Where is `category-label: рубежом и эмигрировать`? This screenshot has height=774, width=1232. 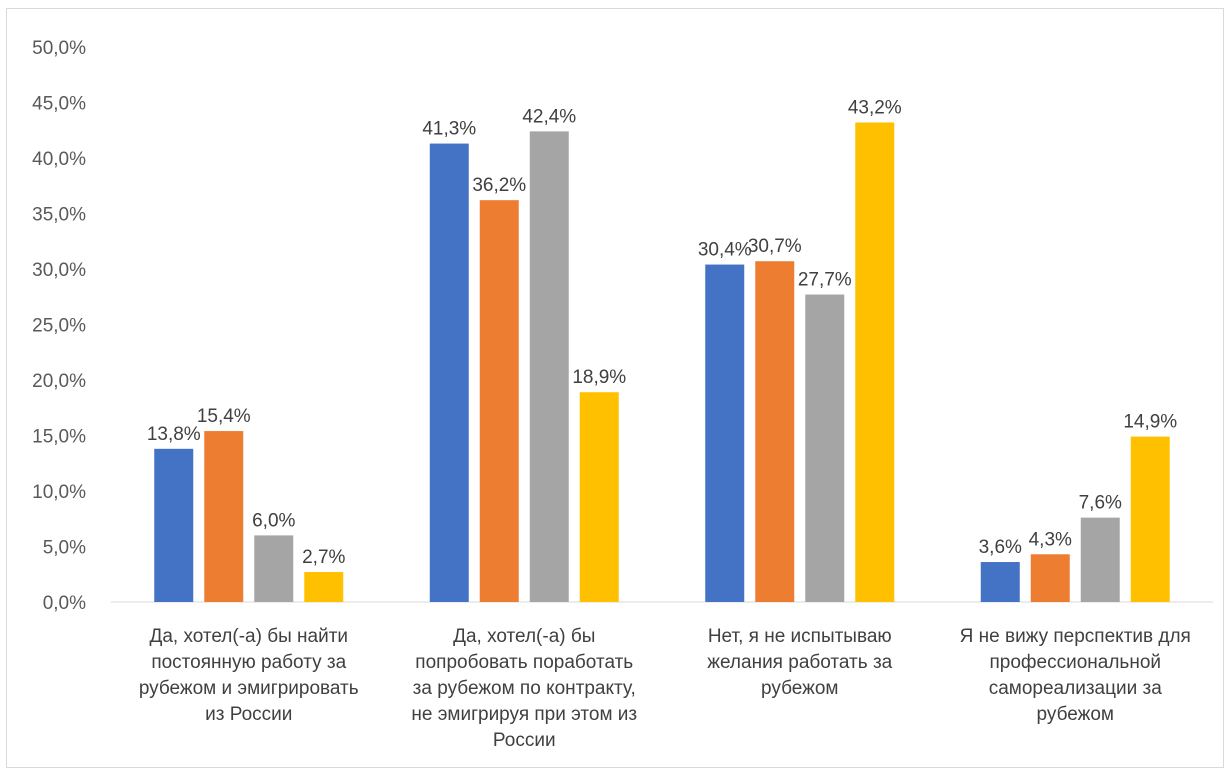 category-label: рубежом и эмигрировать is located at coordinates (249, 688).